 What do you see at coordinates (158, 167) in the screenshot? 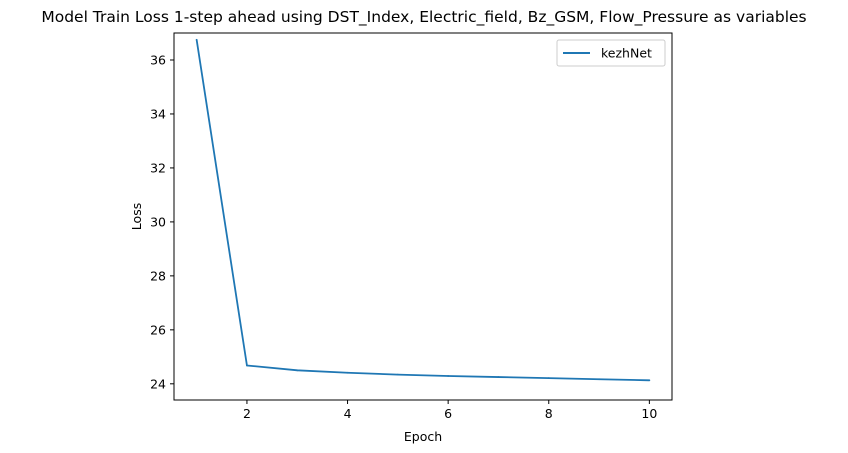
I see `y-tick-label: 32` at bounding box center [158, 167].